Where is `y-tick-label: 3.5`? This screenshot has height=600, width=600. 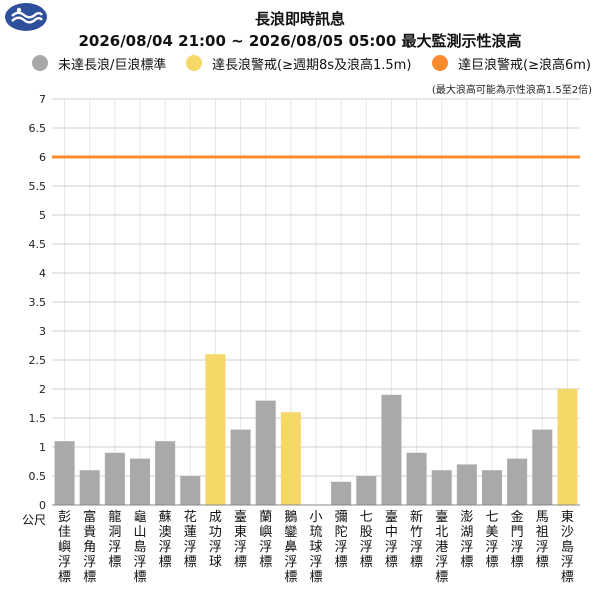
y-tick-label: 3.5 is located at coordinates (38, 302).